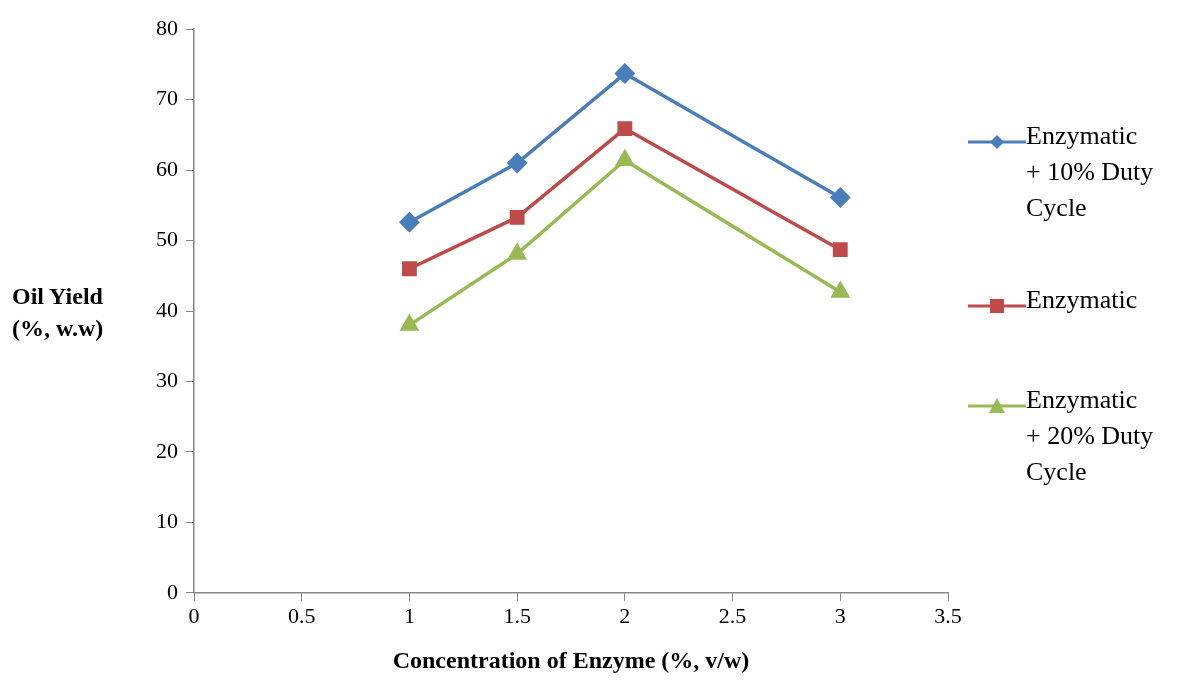 This screenshot has width=1189, height=693. What do you see at coordinates (167, 27) in the screenshot?
I see `y-tick-label: 80` at bounding box center [167, 27].